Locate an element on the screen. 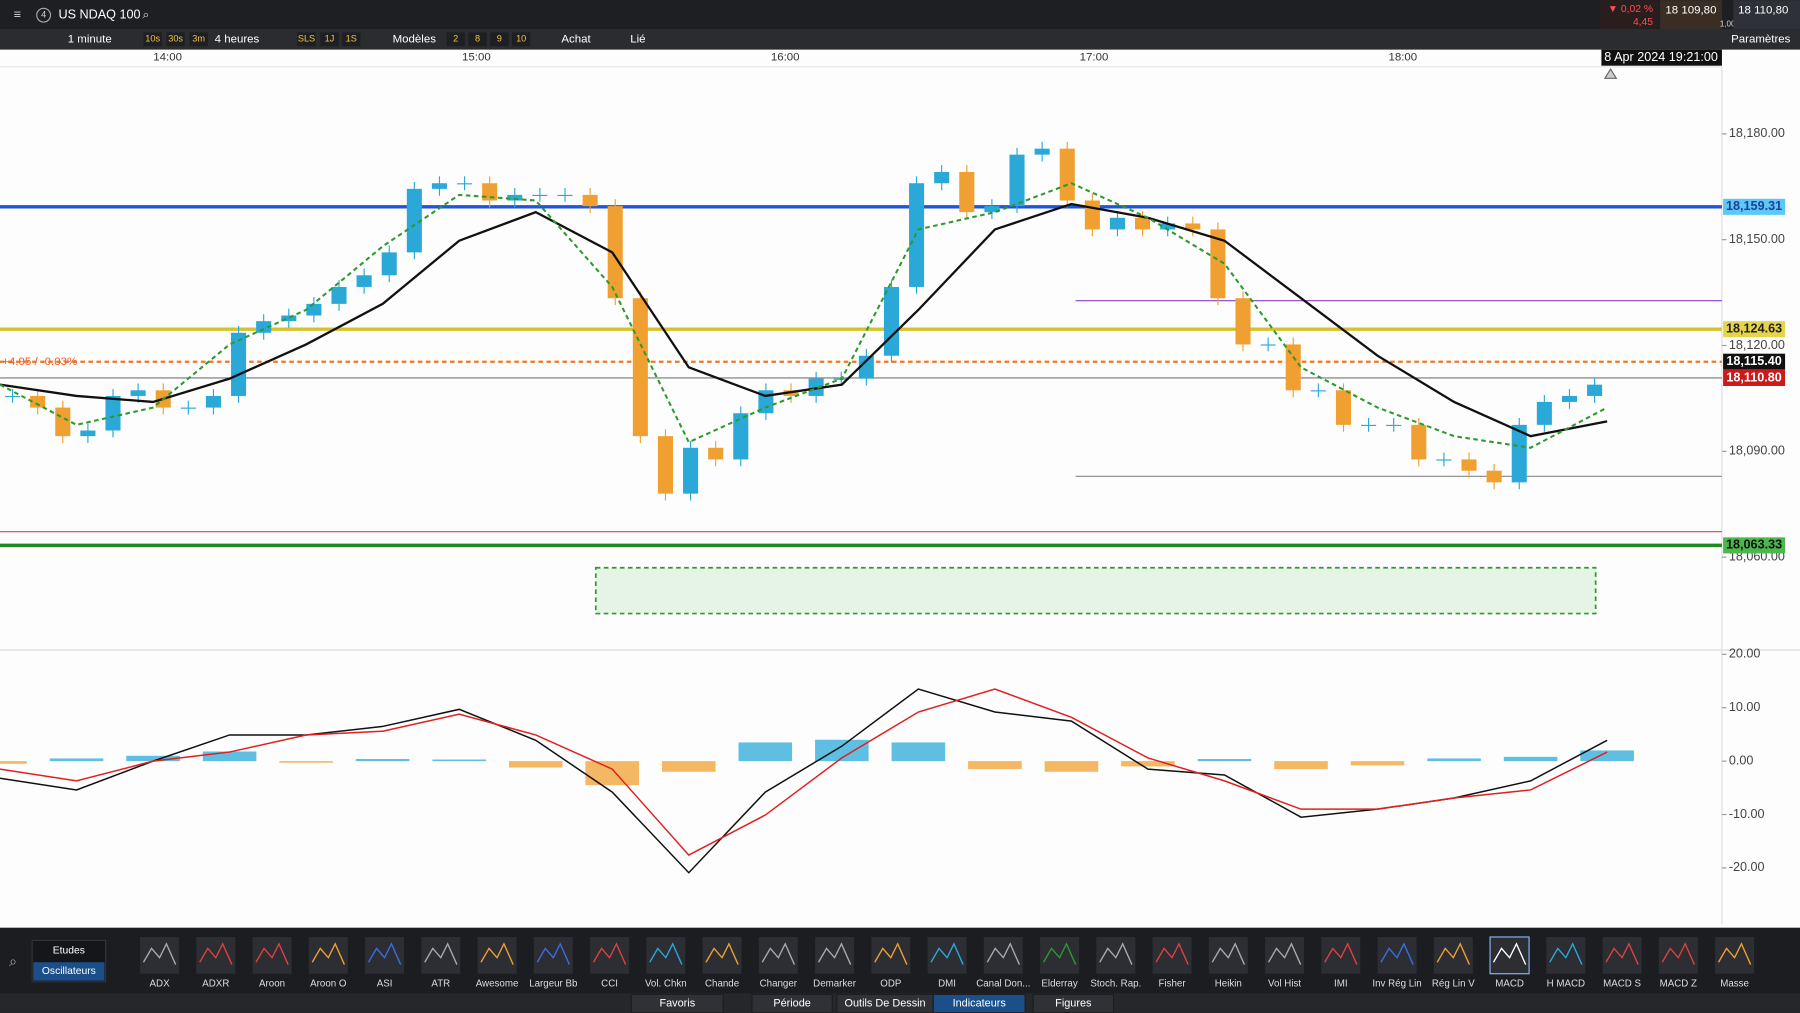 Image resolution: width=1800 pixels, height=1013 pixels. indicator-name: Awesome is located at coordinates (497, 984).